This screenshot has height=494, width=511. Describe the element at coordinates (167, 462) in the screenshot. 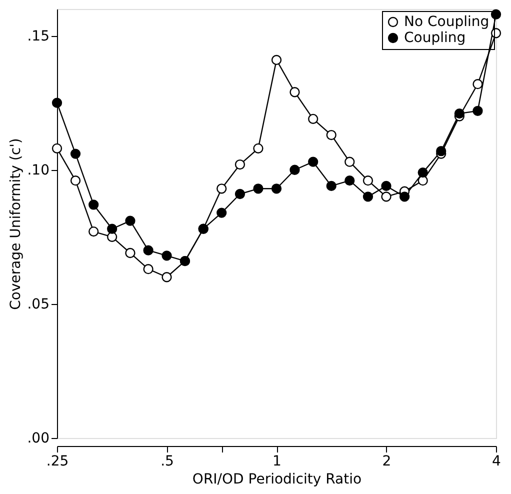

I see `x-tick-label: .5` at that location.